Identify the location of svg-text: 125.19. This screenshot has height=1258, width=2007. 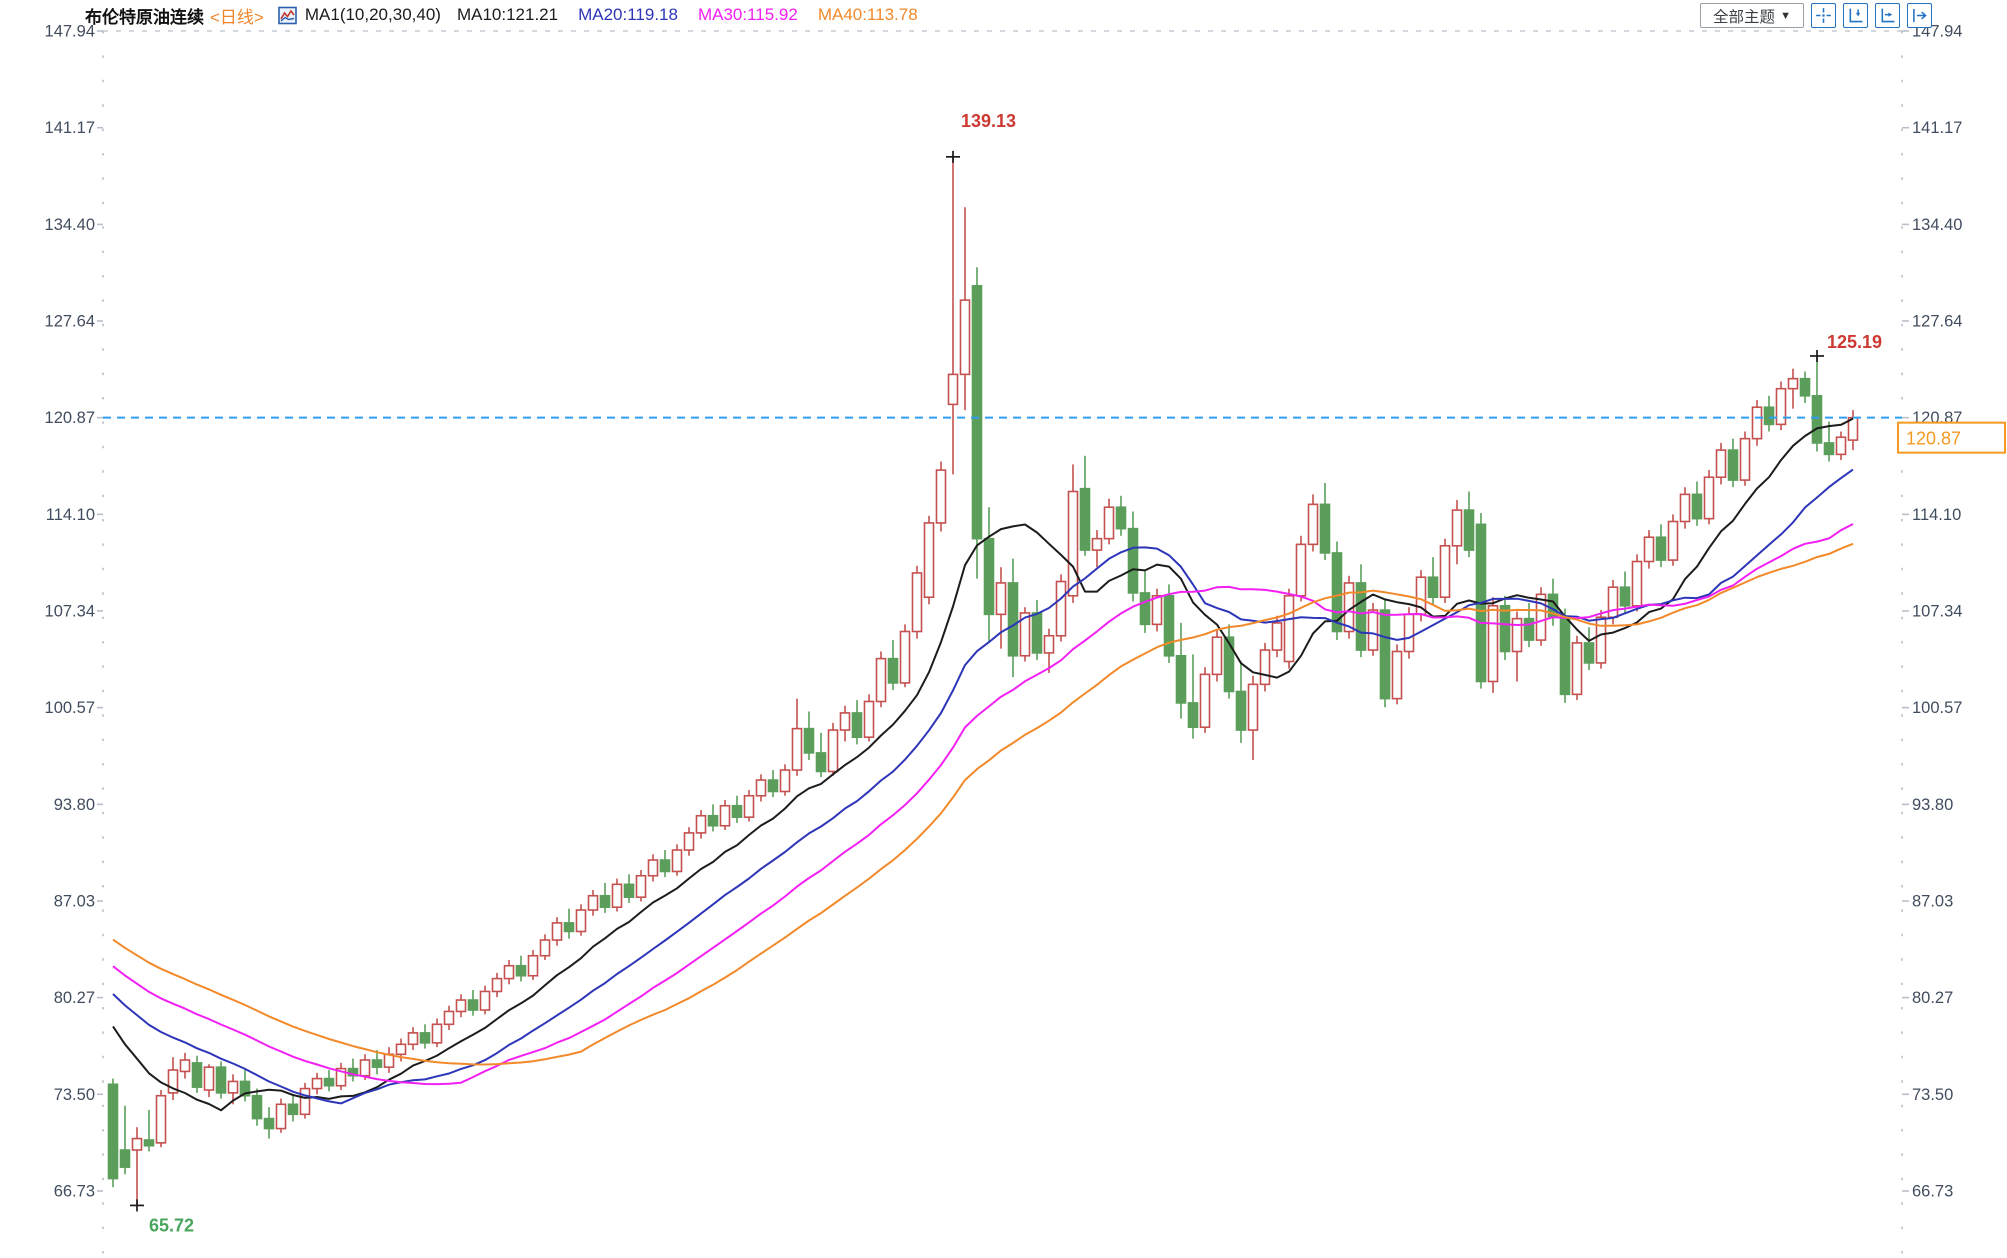
(1854, 342).